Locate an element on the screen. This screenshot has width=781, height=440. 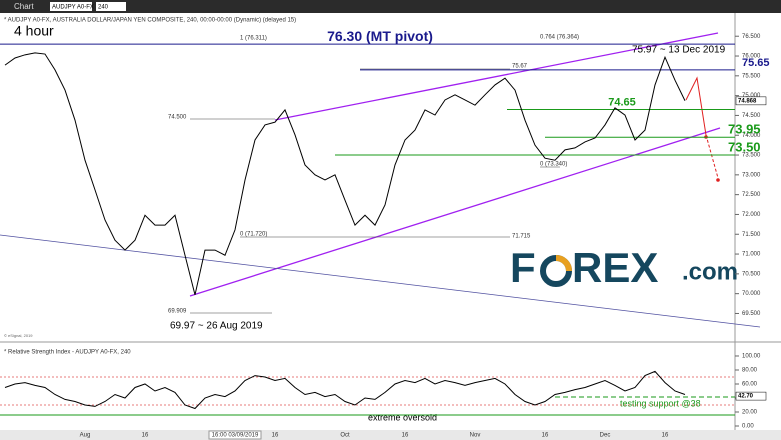
fib-label: 0 (71.720) is located at coordinates (253, 235).